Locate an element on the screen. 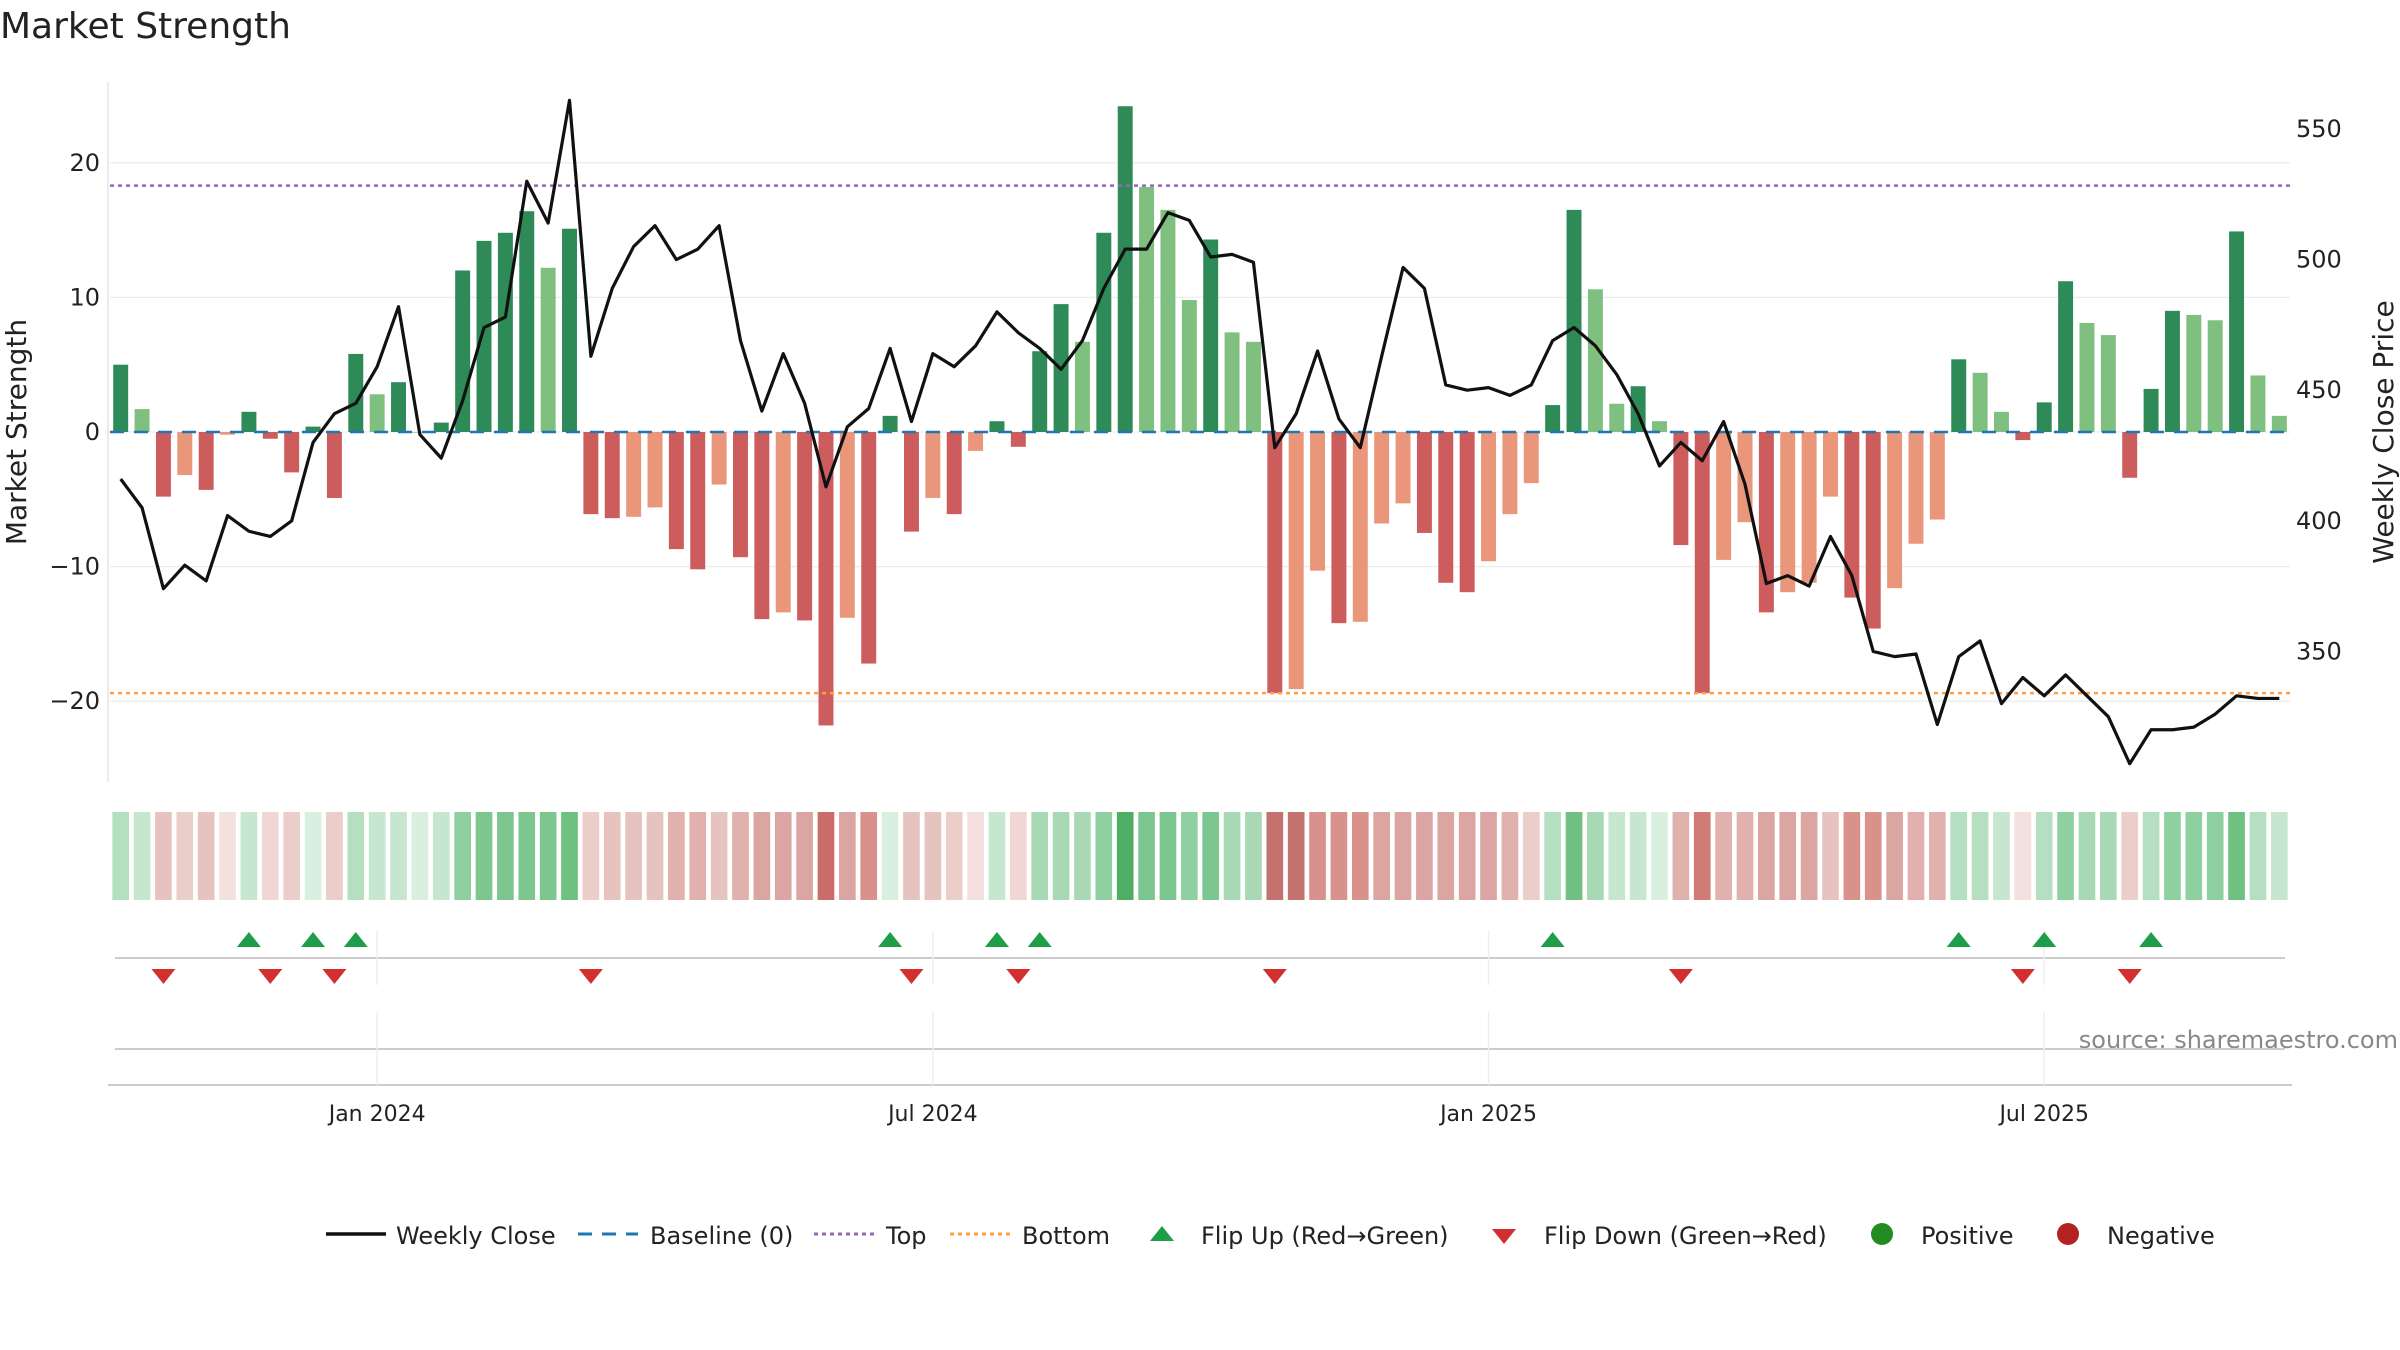 Image resolution: width=2400 pixels, height=1350 pixels. x-tick-label: Jan 2025 is located at coordinates (1487, 1114).